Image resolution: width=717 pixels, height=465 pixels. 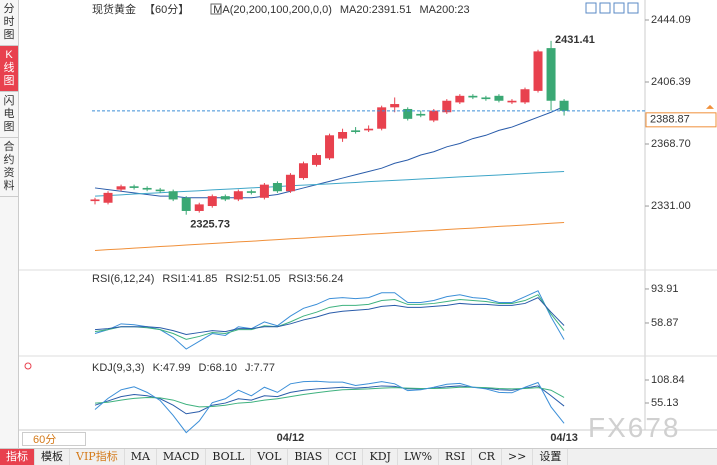 I want to click on toolbar-tab: CCI, so click(x=346, y=457).